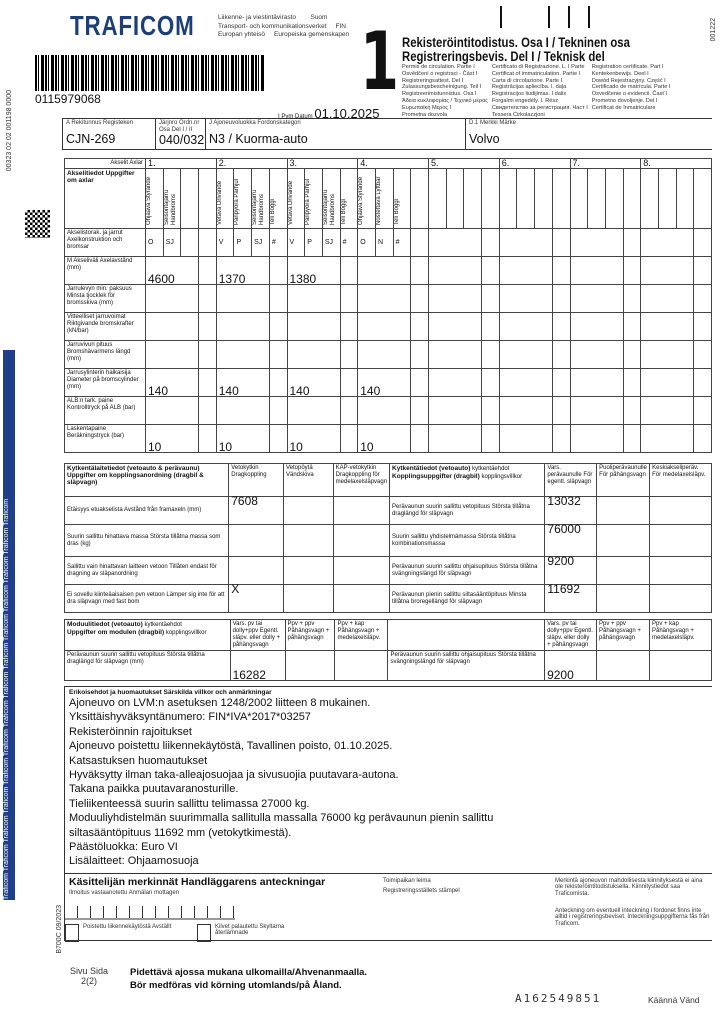 The height and width of the screenshot is (1024, 724). What do you see at coordinates (571, 665) in the screenshot?
I see `module-condition-value: 9200` at bounding box center [571, 665].